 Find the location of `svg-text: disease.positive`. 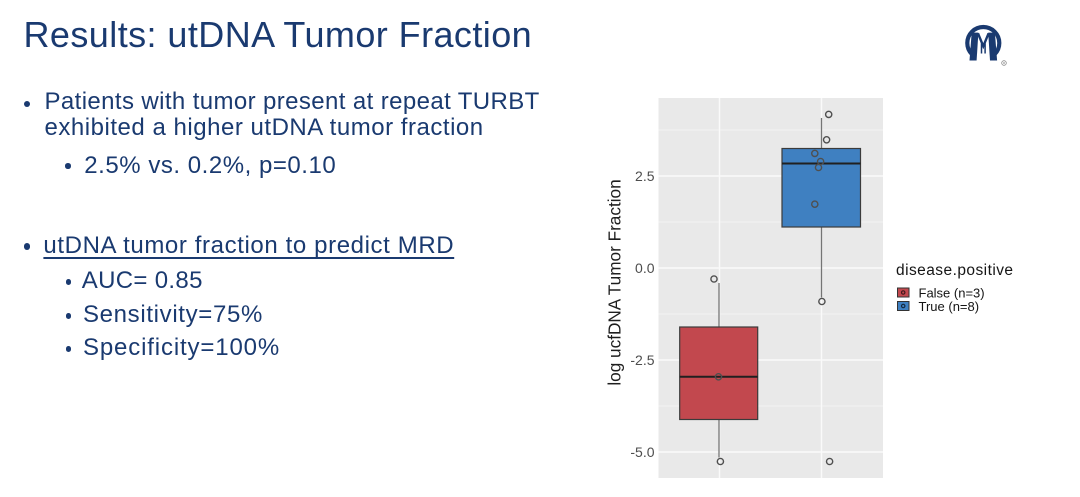

svg-text: disease.positive is located at coordinates (955, 270).